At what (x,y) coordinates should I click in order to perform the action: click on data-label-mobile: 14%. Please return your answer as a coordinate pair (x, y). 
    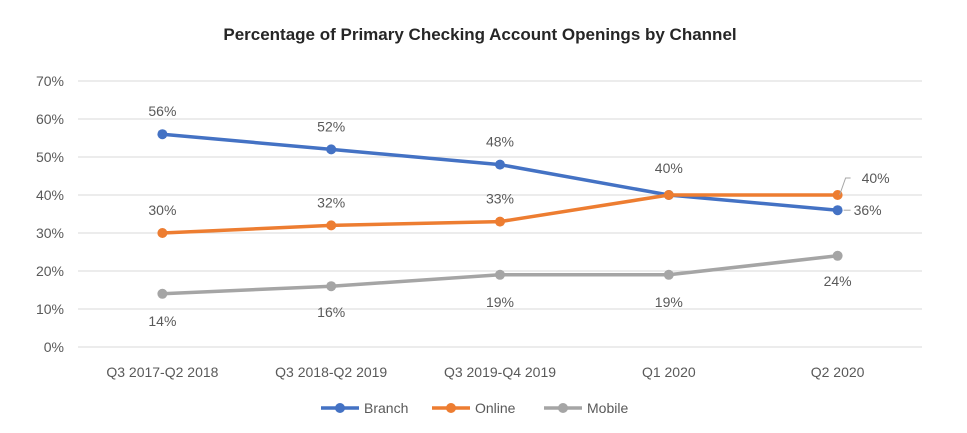
    Looking at the image, I should click on (162, 321).